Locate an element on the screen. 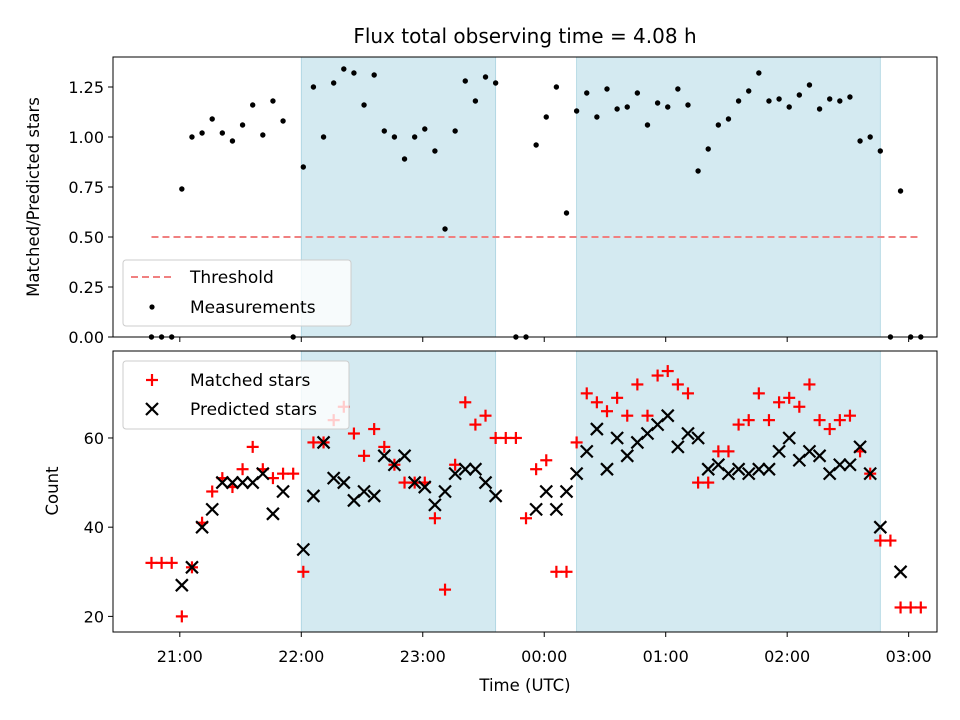 Image resolution: width=960 pixels, height=720 pixels. top-y-tick-label: 1.25 is located at coordinates (86, 87).